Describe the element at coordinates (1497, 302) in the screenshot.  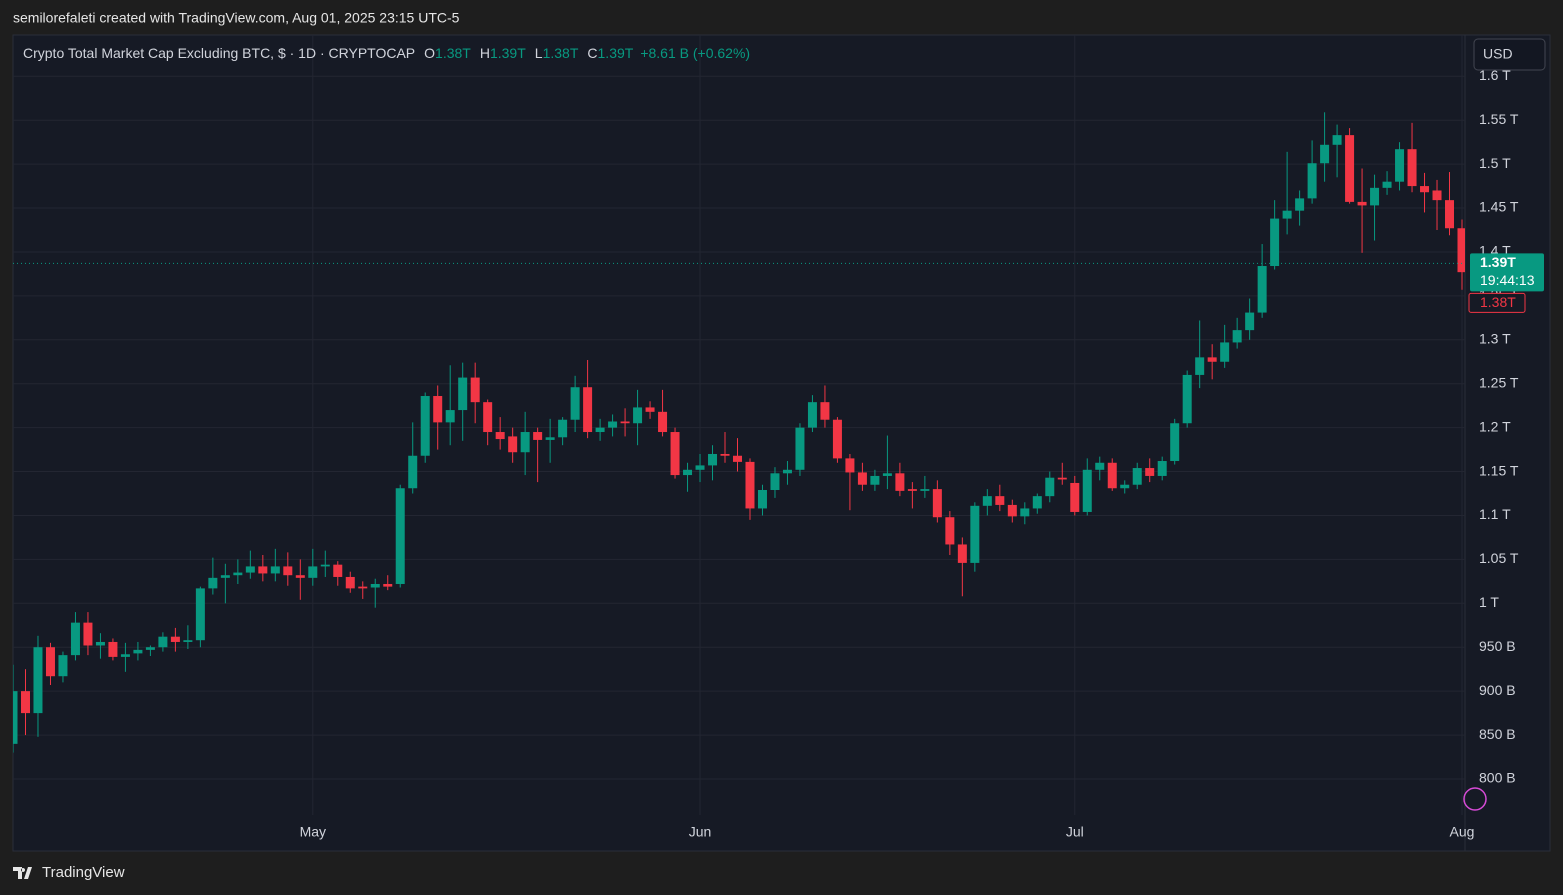
I see `prev-price-box` at that location.